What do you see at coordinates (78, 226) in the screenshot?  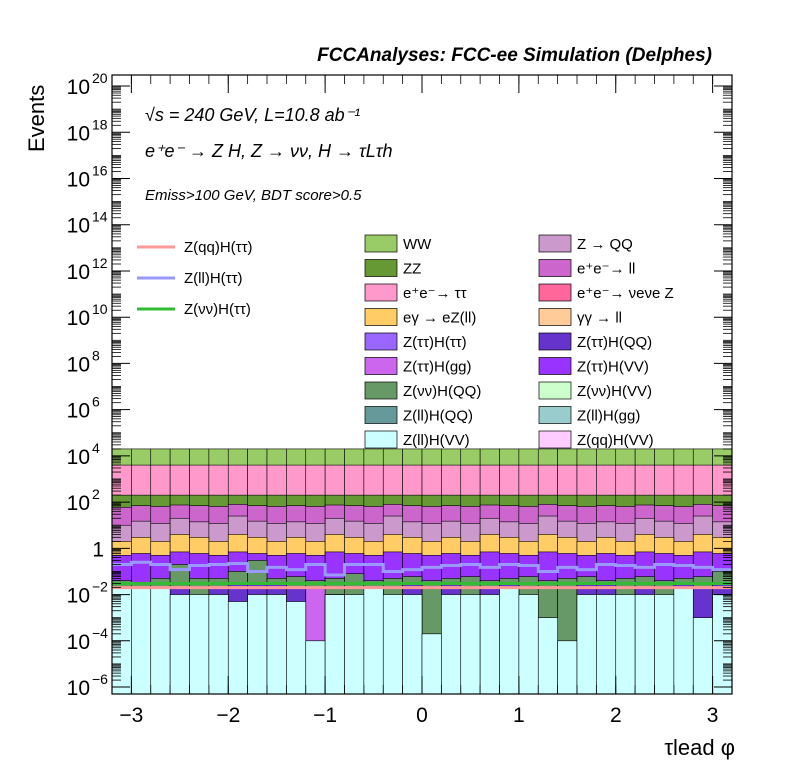 I see `y-tick-label-10: 10` at bounding box center [78, 226].